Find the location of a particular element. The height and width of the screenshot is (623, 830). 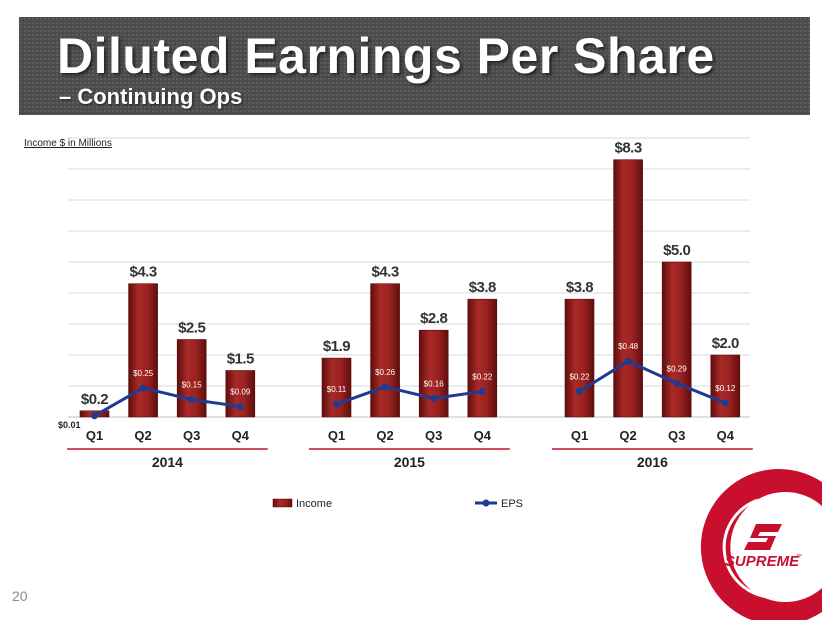

eps-label: $0.26 is located at coordinates (385, 372).